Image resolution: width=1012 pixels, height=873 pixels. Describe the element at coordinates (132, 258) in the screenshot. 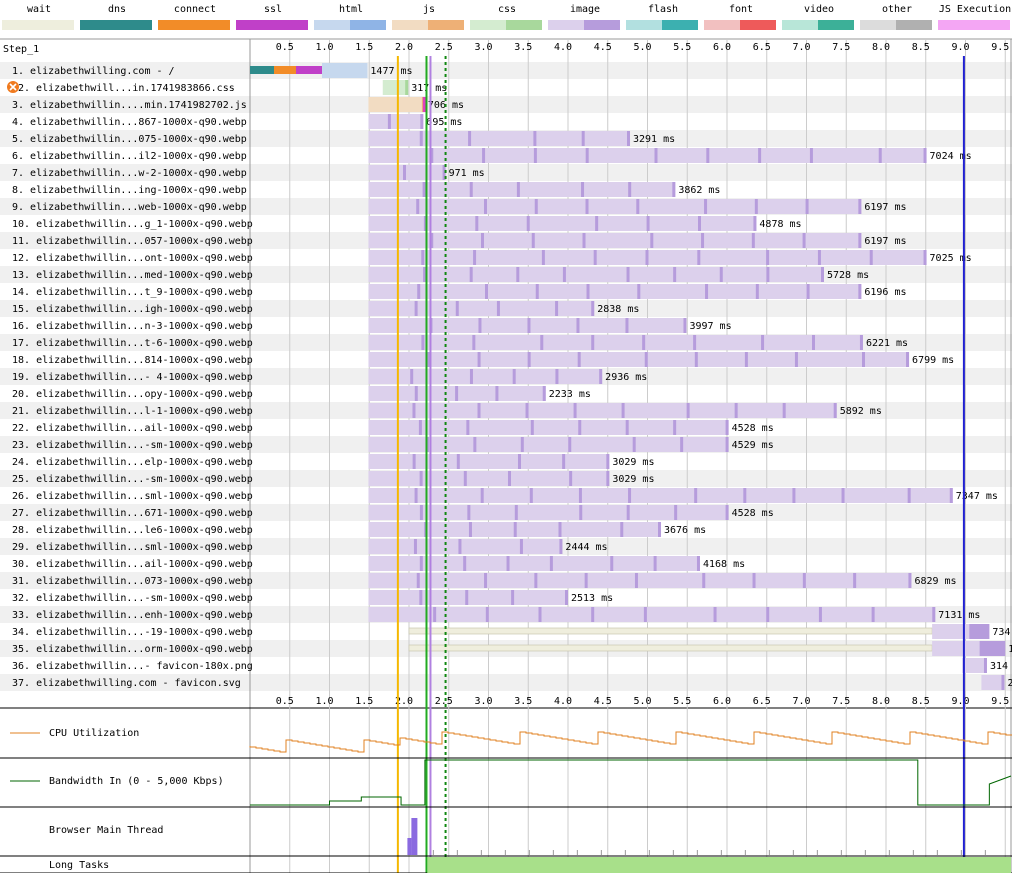

I see `request-label: 12. elizabethwillin...ont-1000x-q90.webp` at that location.